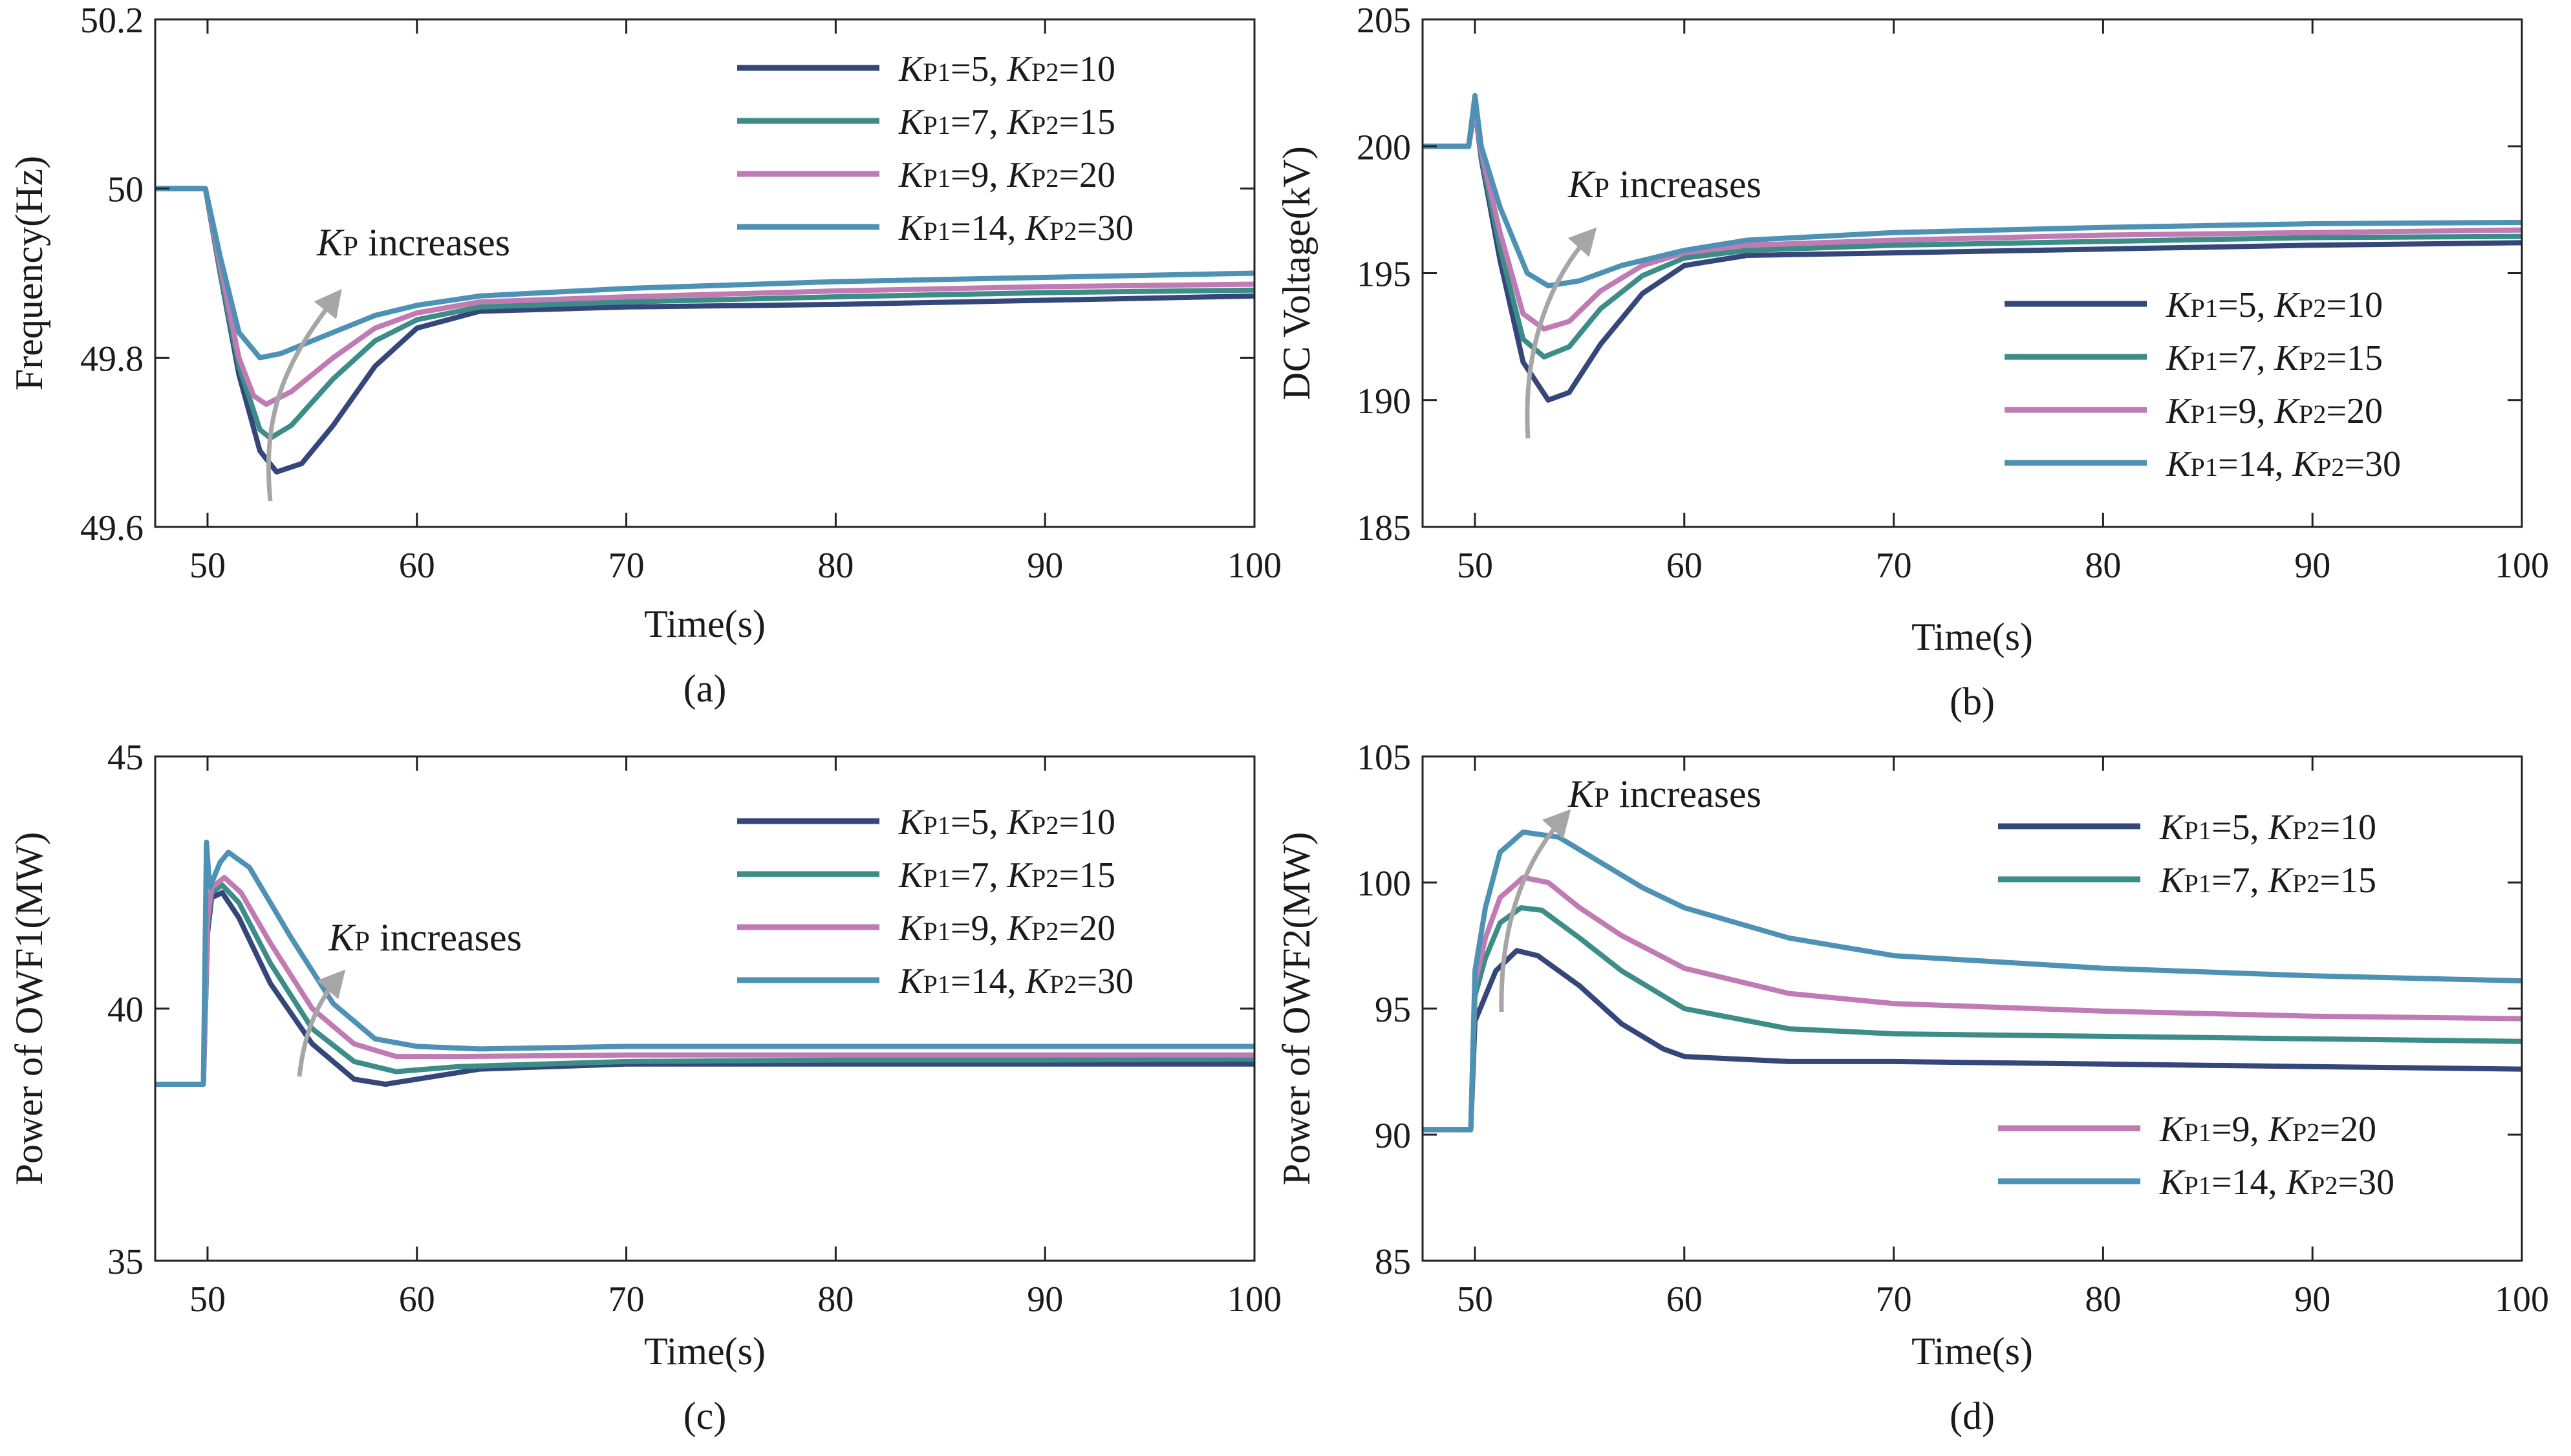 Image resolution: width=2571 pixels, height=1456 pixels. Describe the element at coordinates (1384, 528) in the screenshot. I see `y-tick-label: 185` at that location.